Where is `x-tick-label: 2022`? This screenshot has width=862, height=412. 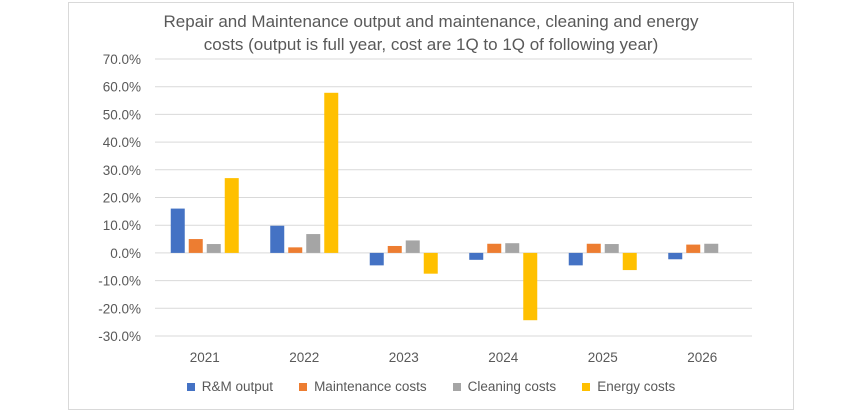
x-tick-label: 2022 is located at coordinates (304, 357).